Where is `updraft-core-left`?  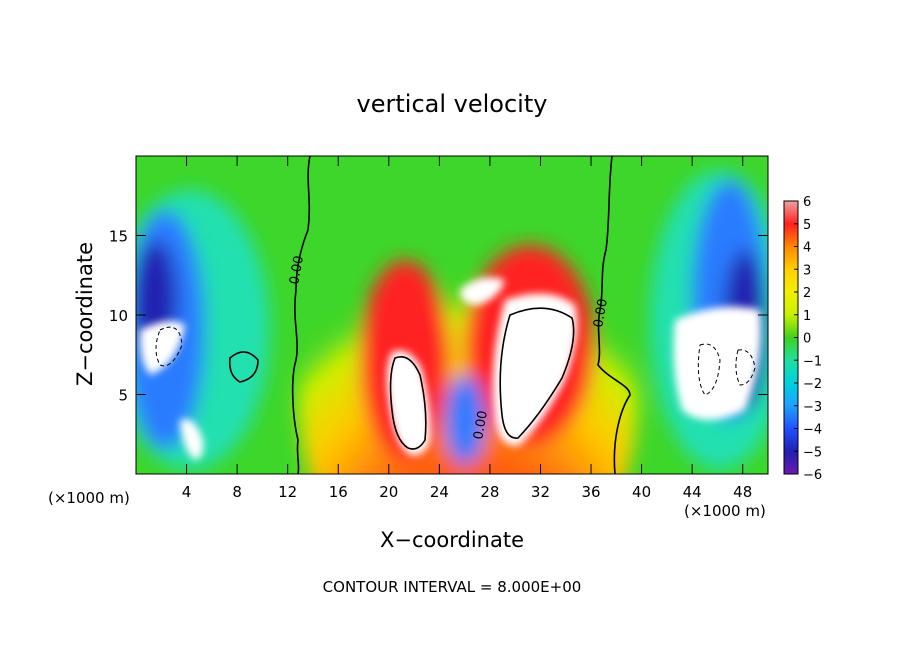 updraft-core-left is located at coordinates (408, 403).